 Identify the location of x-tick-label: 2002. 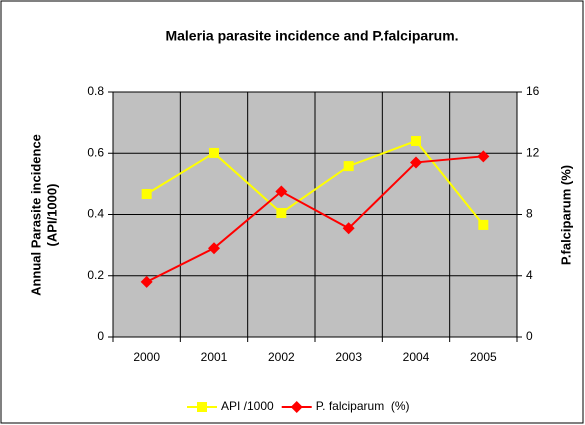
(281, 357).